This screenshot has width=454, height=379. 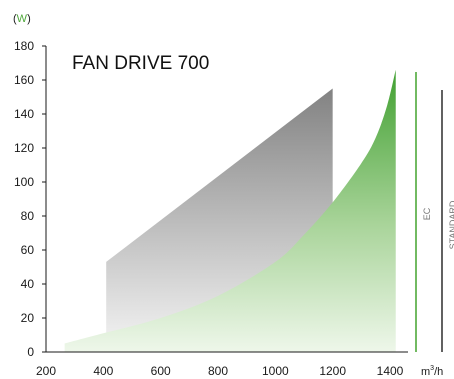 What do you see at coordinates (161, 371) in the screenshot?
I see `x-tick-label: 600` at bounding box center [161, 371].